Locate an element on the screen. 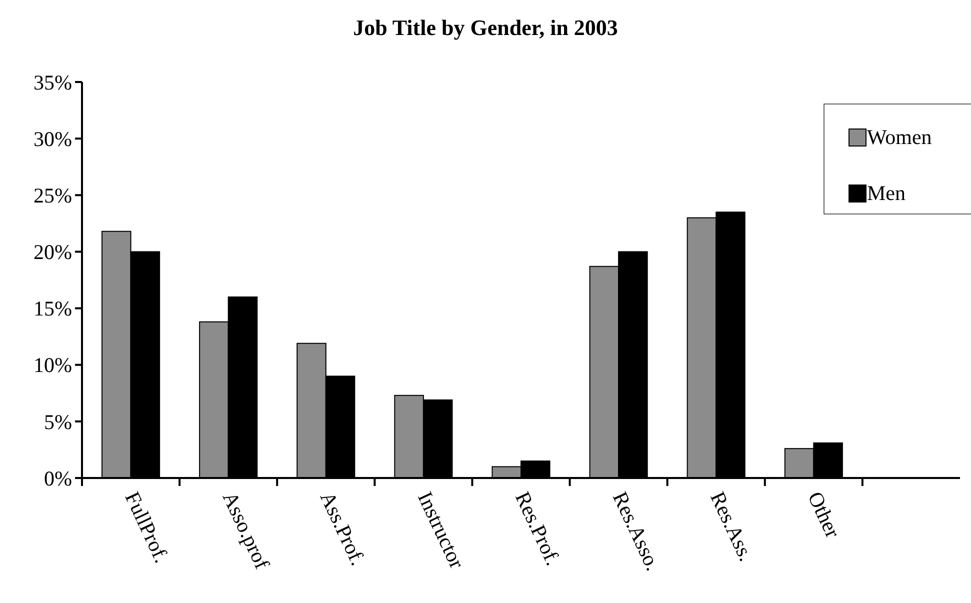  y-tick-label: 35% is located at coordinates (53, 82).